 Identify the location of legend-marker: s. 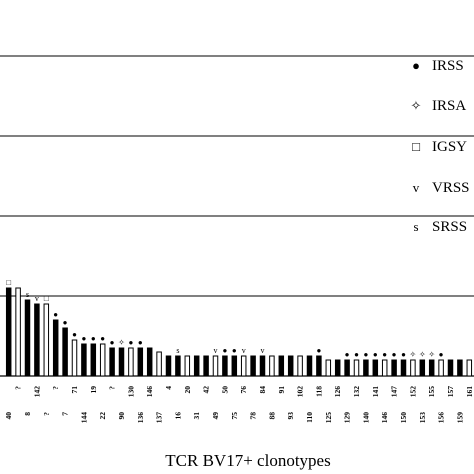
(415, 226).